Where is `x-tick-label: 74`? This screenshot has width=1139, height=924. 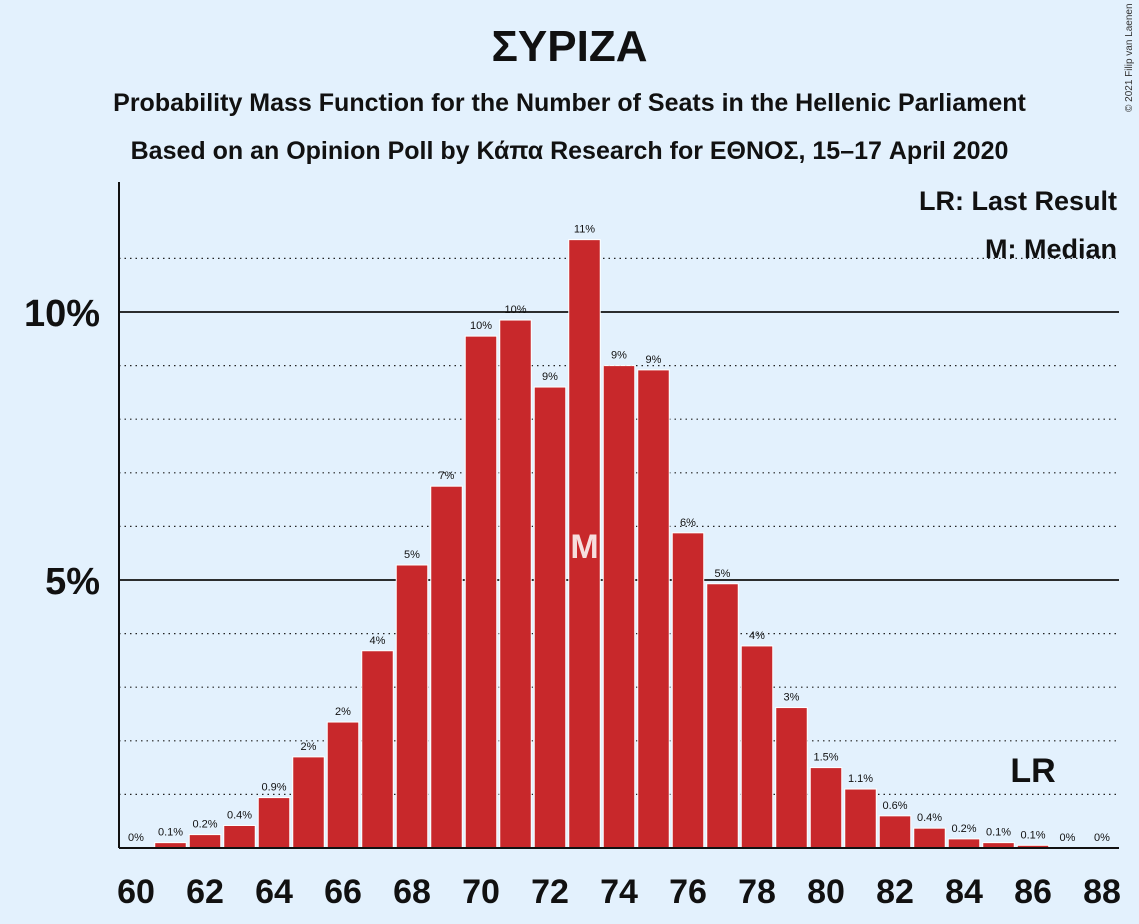 x-tick-label: 74 is located at coordinates (619, 892).